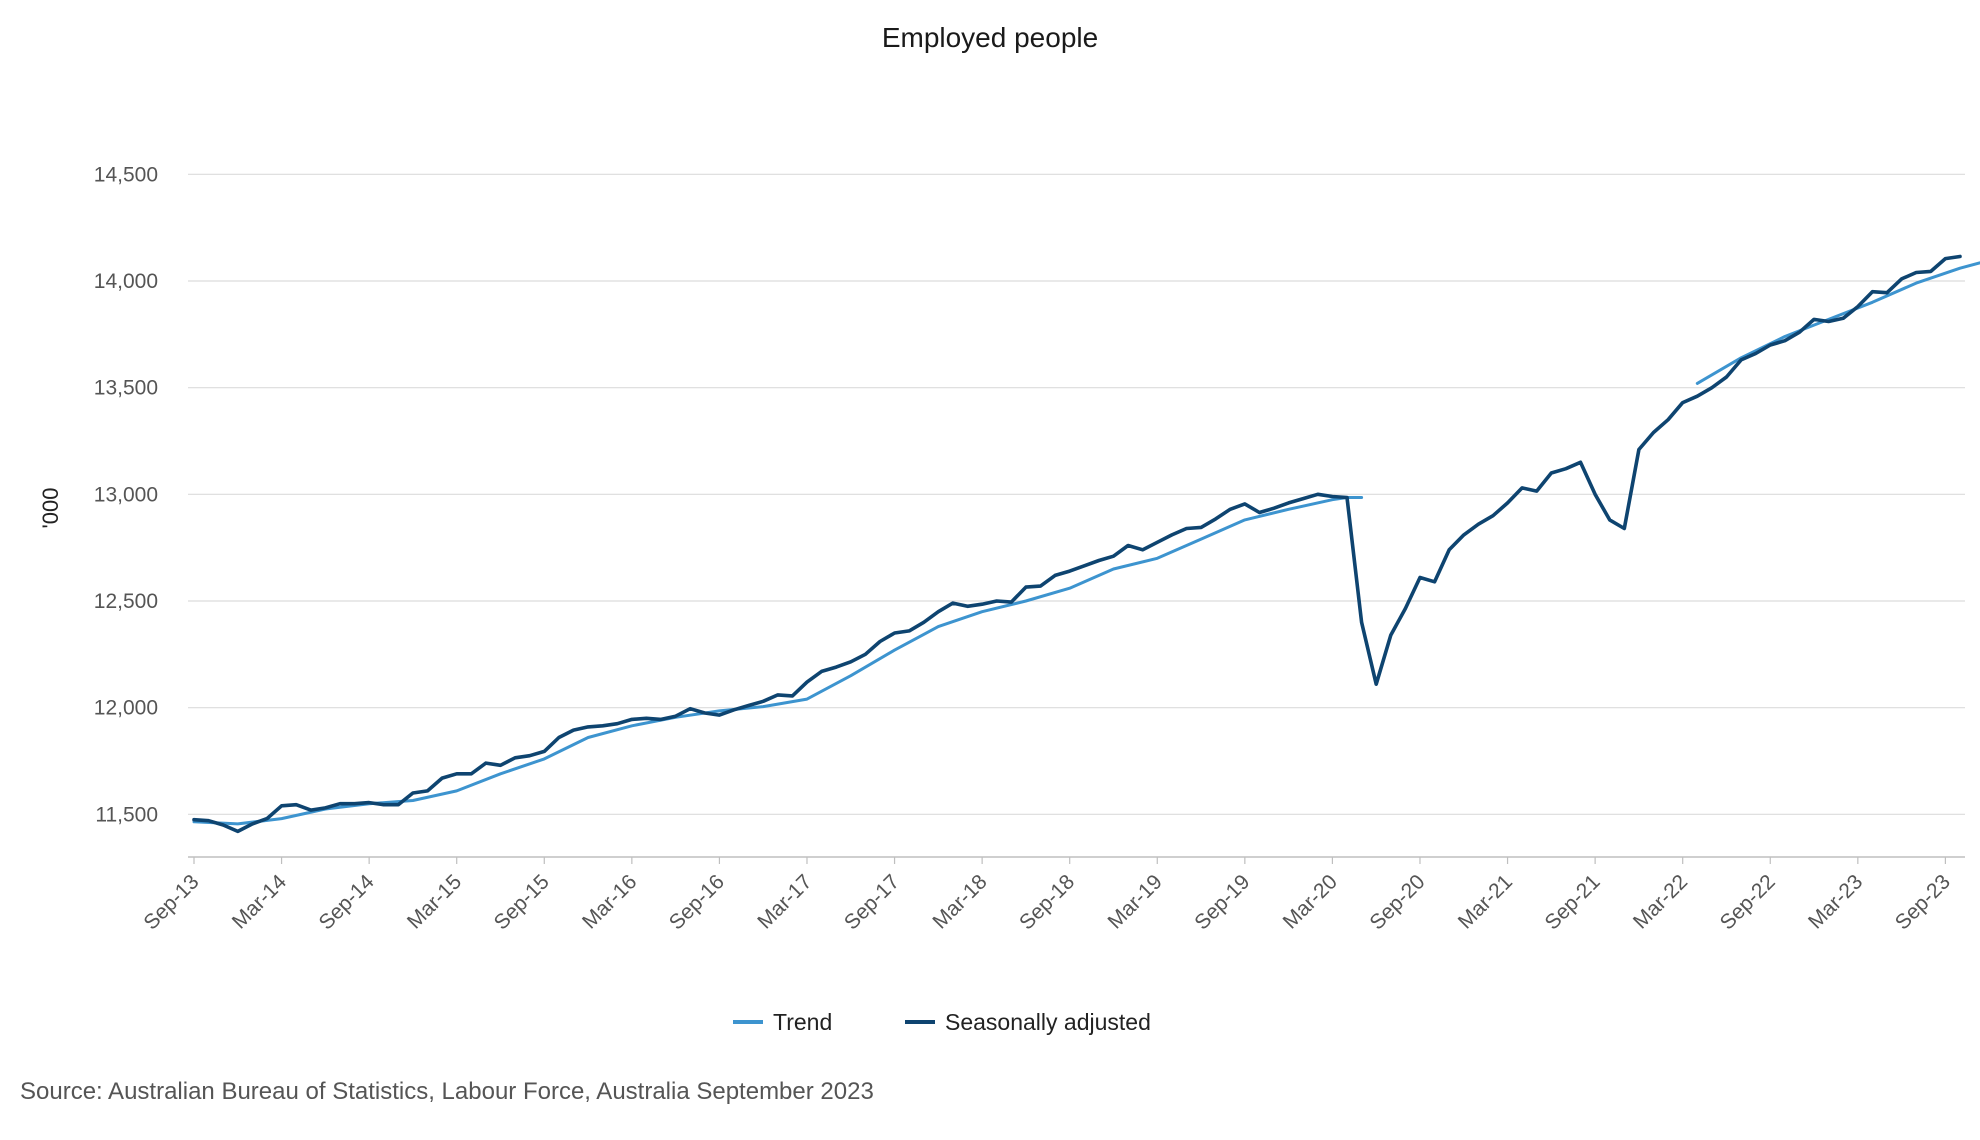 This screenshot has width=1980, height=1140. I want to click on x-tick-label: Mar-17, so click(784, 901).